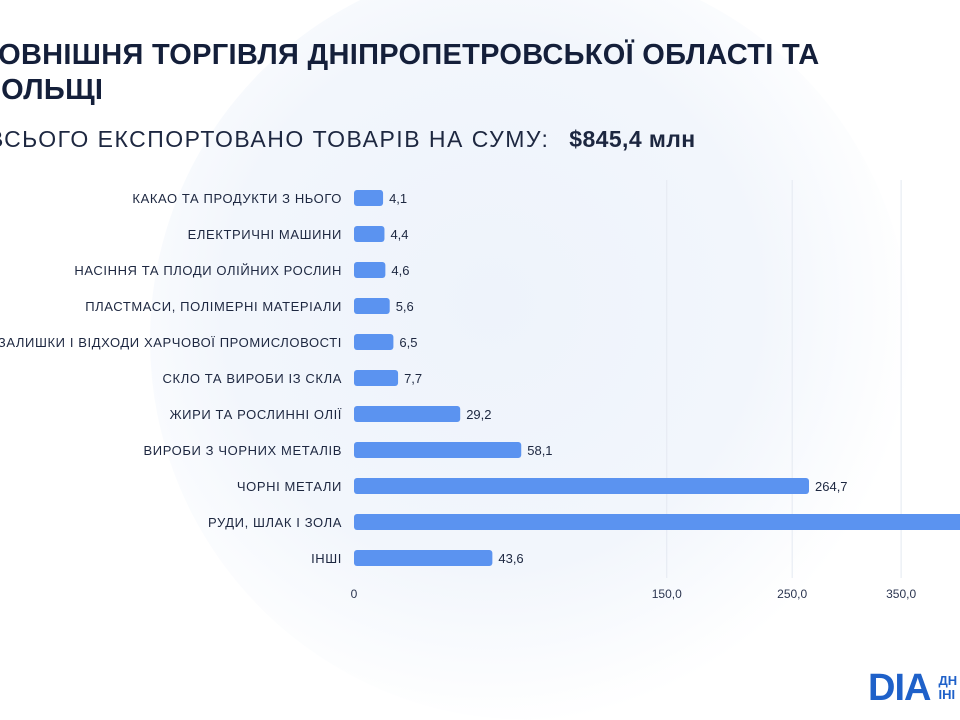 The width and height of the screenshot is (960, 720). Describe the element at coordinates (275, 522) in the screenshot. I see `category-label: РУДИ, ШЛАК І ЗОЛА` at that location.